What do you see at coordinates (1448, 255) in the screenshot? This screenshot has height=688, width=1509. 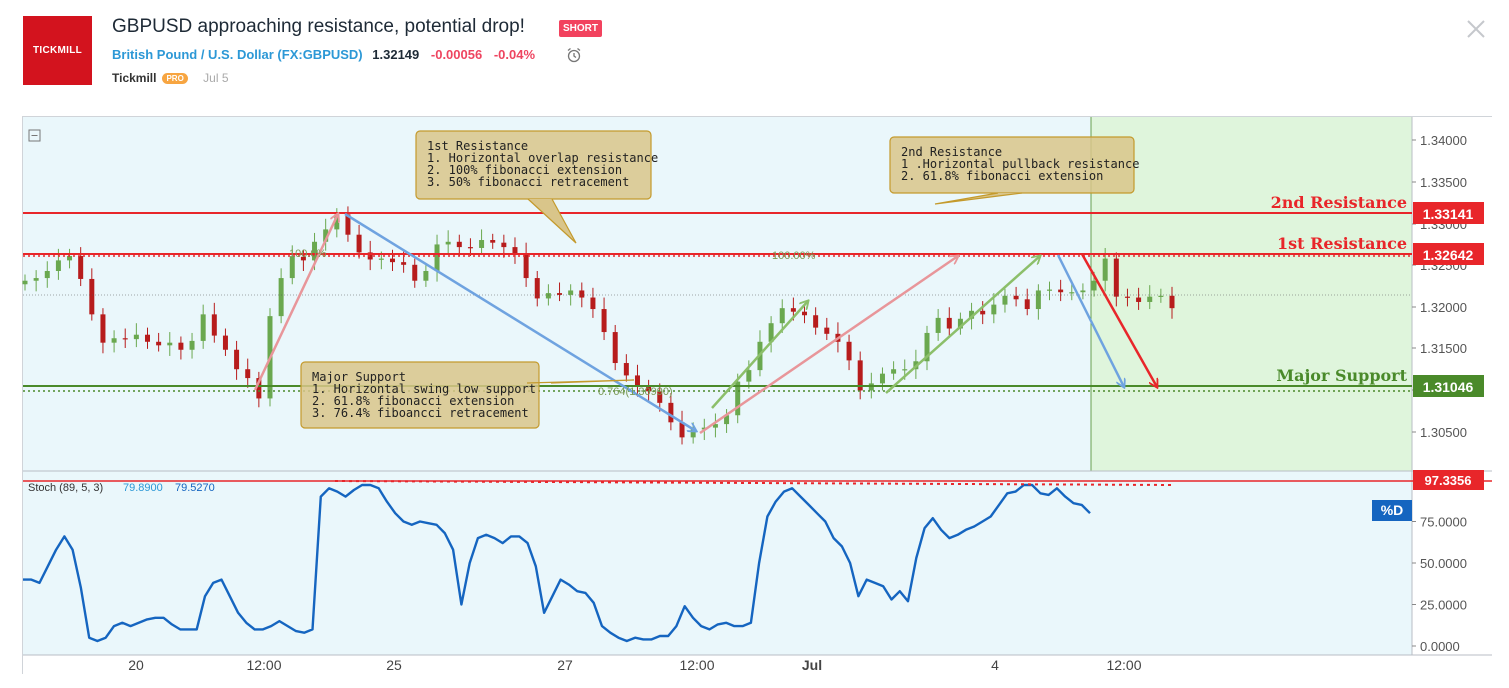 I see `level-value: 1.32642` at bounding box center [1448, 255].